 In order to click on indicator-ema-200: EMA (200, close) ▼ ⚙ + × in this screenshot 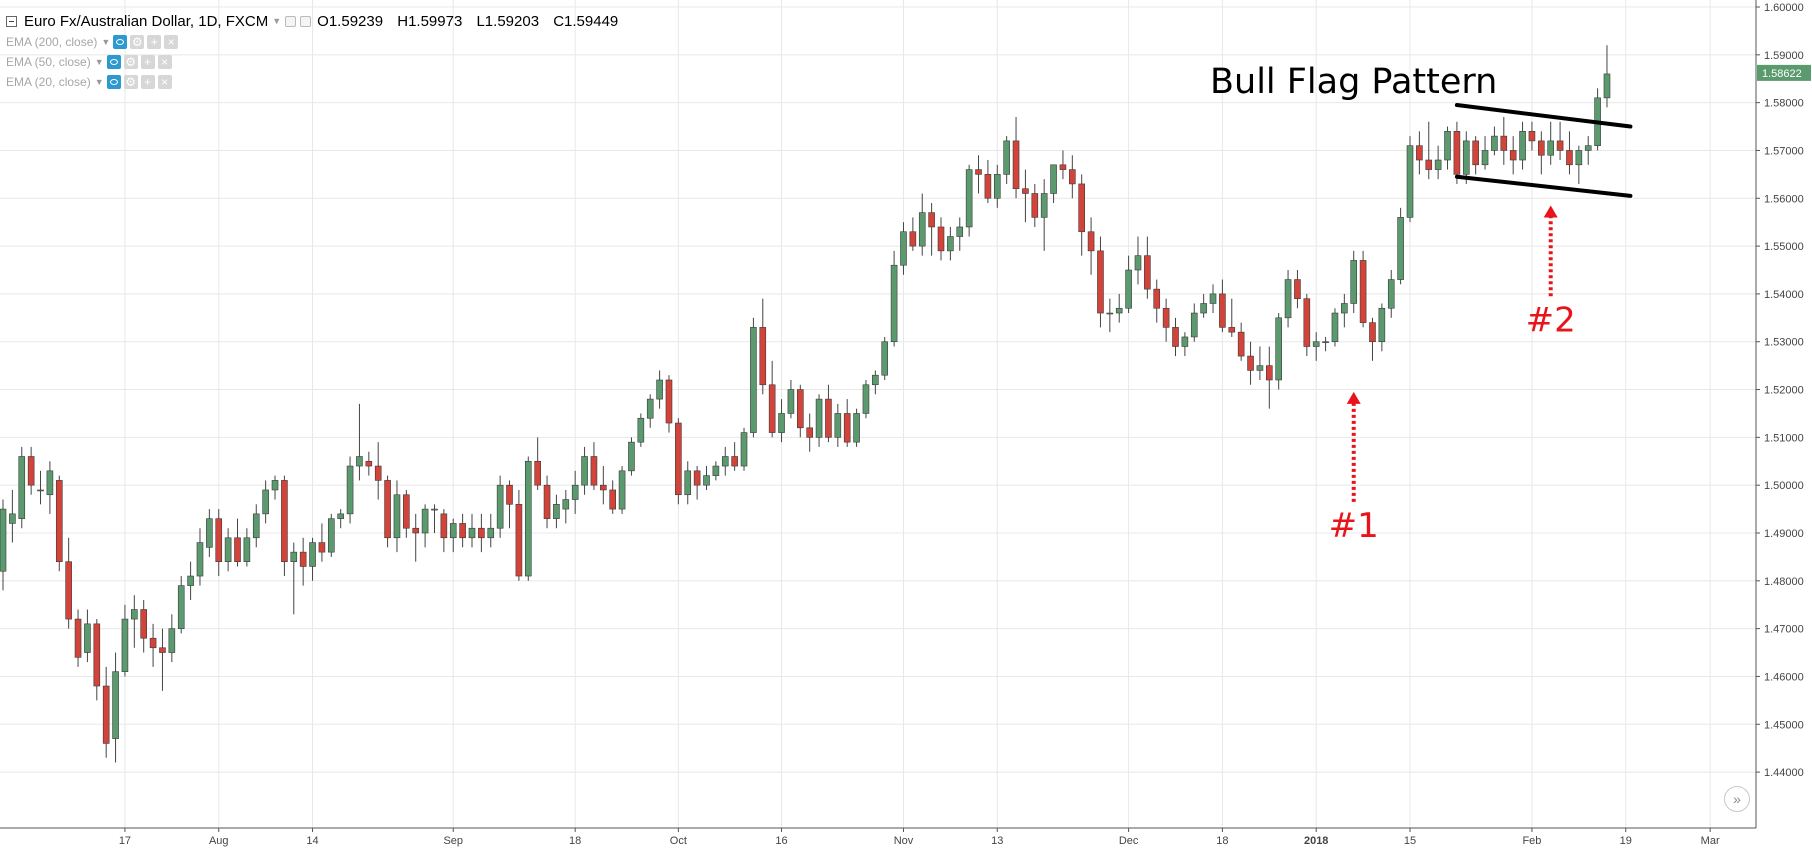, I will do `click(92, 42)`.